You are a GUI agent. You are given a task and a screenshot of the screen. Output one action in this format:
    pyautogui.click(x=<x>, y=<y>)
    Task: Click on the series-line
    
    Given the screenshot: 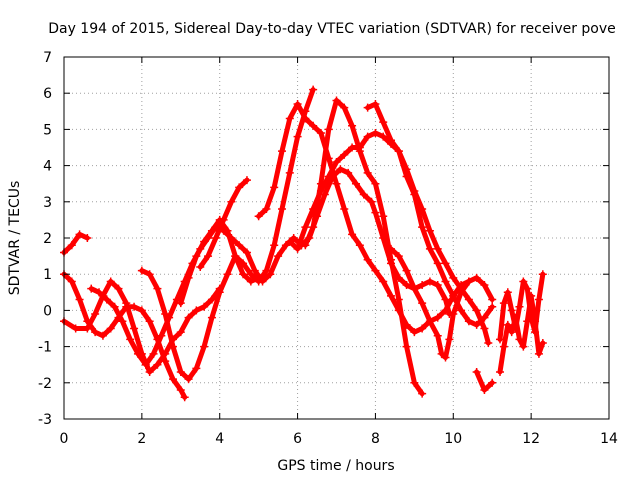 What is the action you would take?
    pyautogui.click(x=124, y=335)
    